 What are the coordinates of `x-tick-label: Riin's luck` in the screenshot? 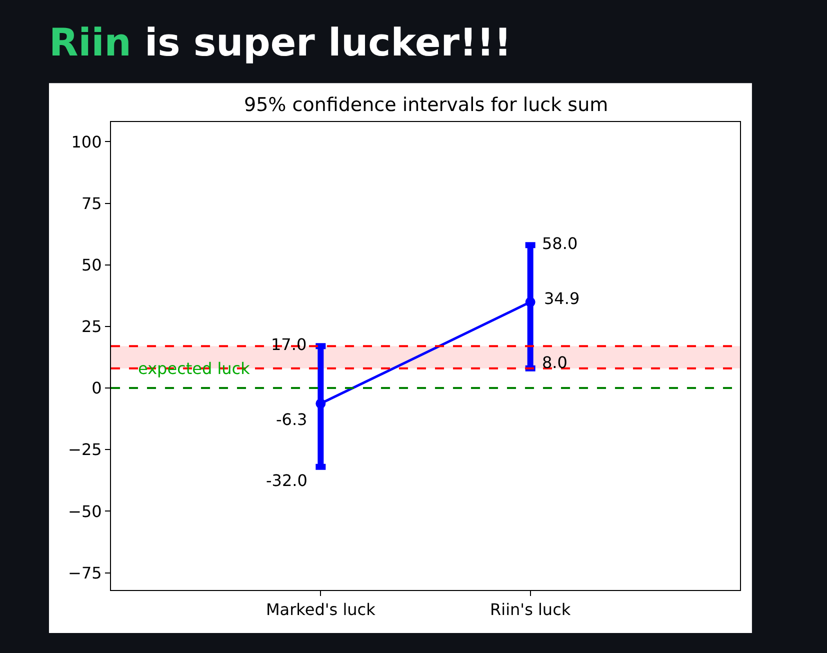 It's located at (531, 610).